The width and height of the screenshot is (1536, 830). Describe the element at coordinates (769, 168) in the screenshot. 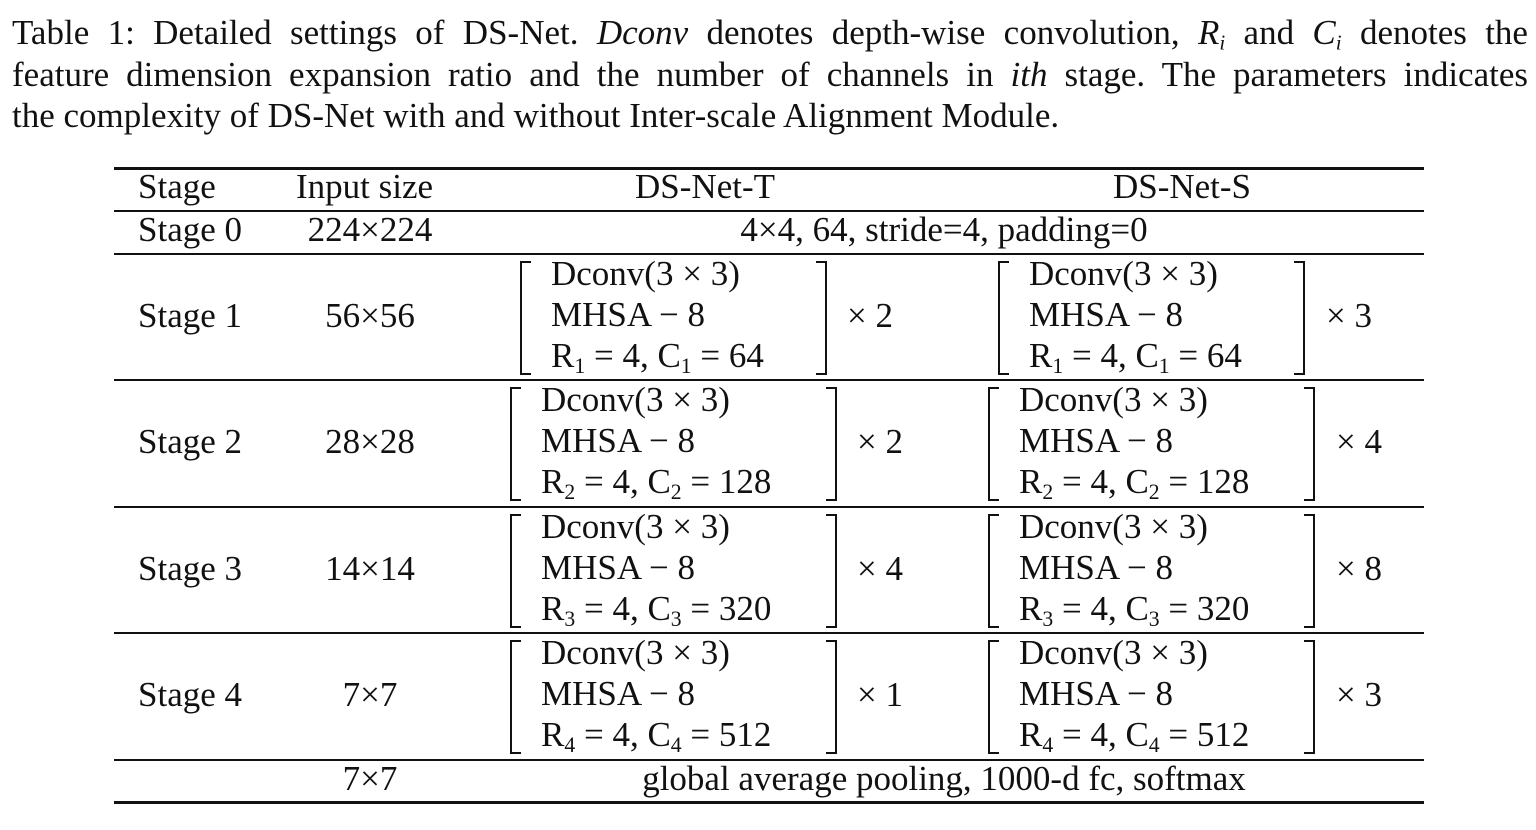

I see `table-top-rule` at that location.